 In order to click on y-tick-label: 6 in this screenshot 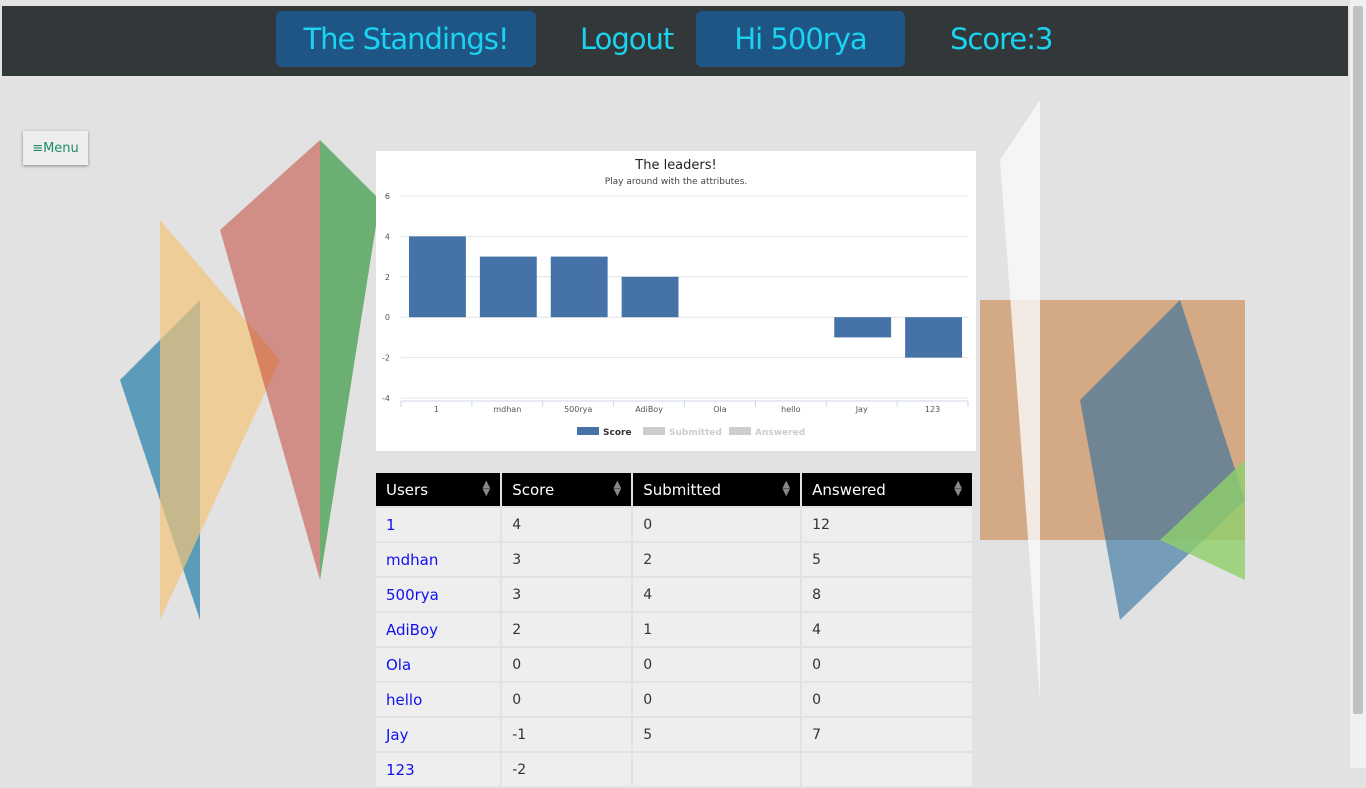, I will do `click(387, 196)`.